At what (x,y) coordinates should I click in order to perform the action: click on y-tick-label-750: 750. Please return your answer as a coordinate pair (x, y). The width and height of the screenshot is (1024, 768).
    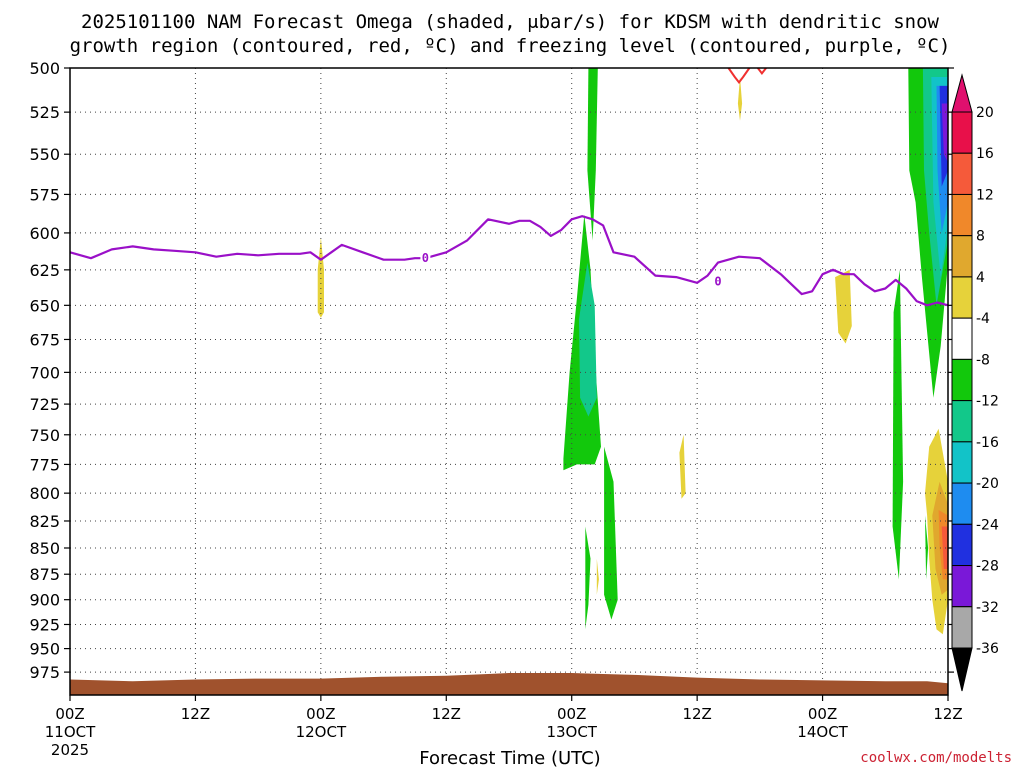
    Looking at the image, I should click on (44, 435).